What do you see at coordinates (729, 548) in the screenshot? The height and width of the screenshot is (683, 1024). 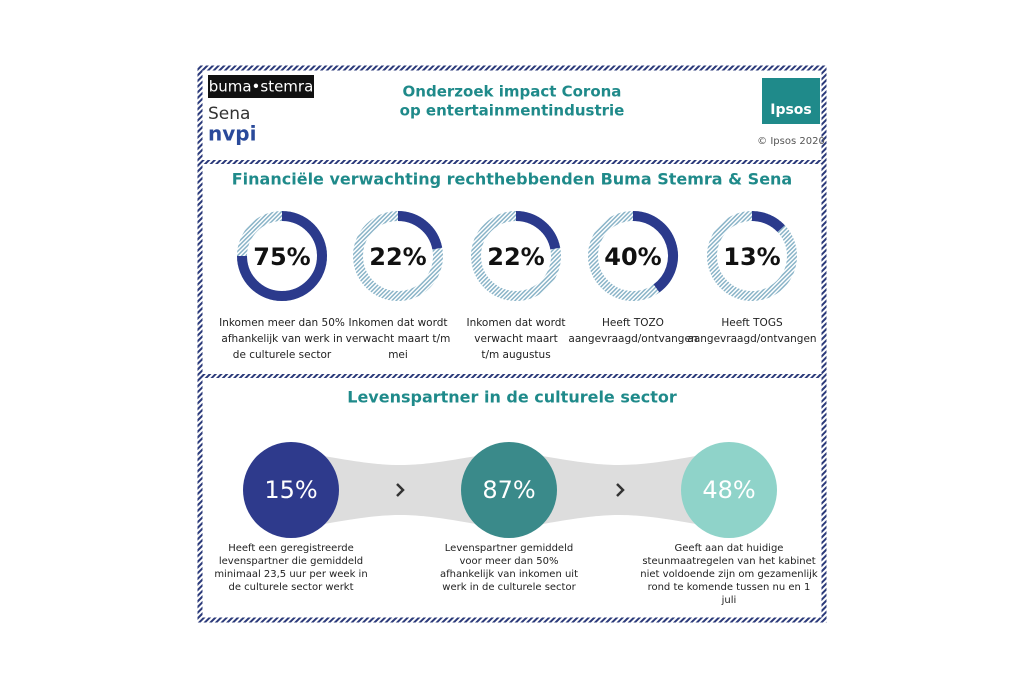 I see `caption: Geeft aan dat huidige` at bounding box center [729, 548].